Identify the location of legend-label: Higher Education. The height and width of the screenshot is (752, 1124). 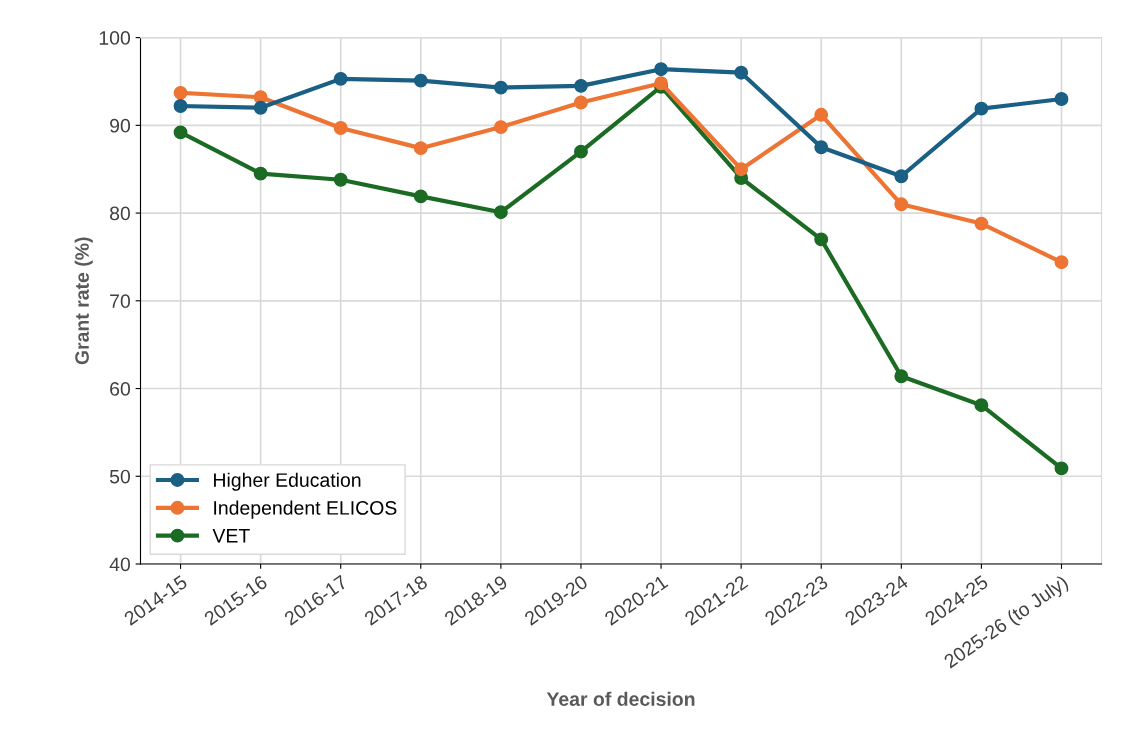
(287, 481).